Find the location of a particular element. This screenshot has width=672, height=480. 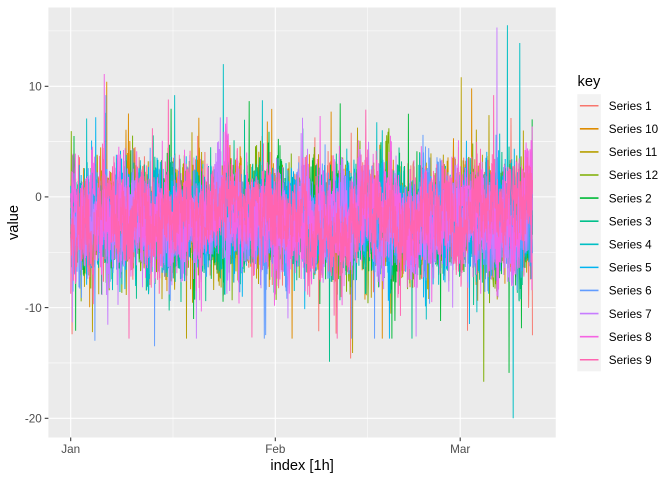

svg-text: Mar is located at coordinates (460, 449).